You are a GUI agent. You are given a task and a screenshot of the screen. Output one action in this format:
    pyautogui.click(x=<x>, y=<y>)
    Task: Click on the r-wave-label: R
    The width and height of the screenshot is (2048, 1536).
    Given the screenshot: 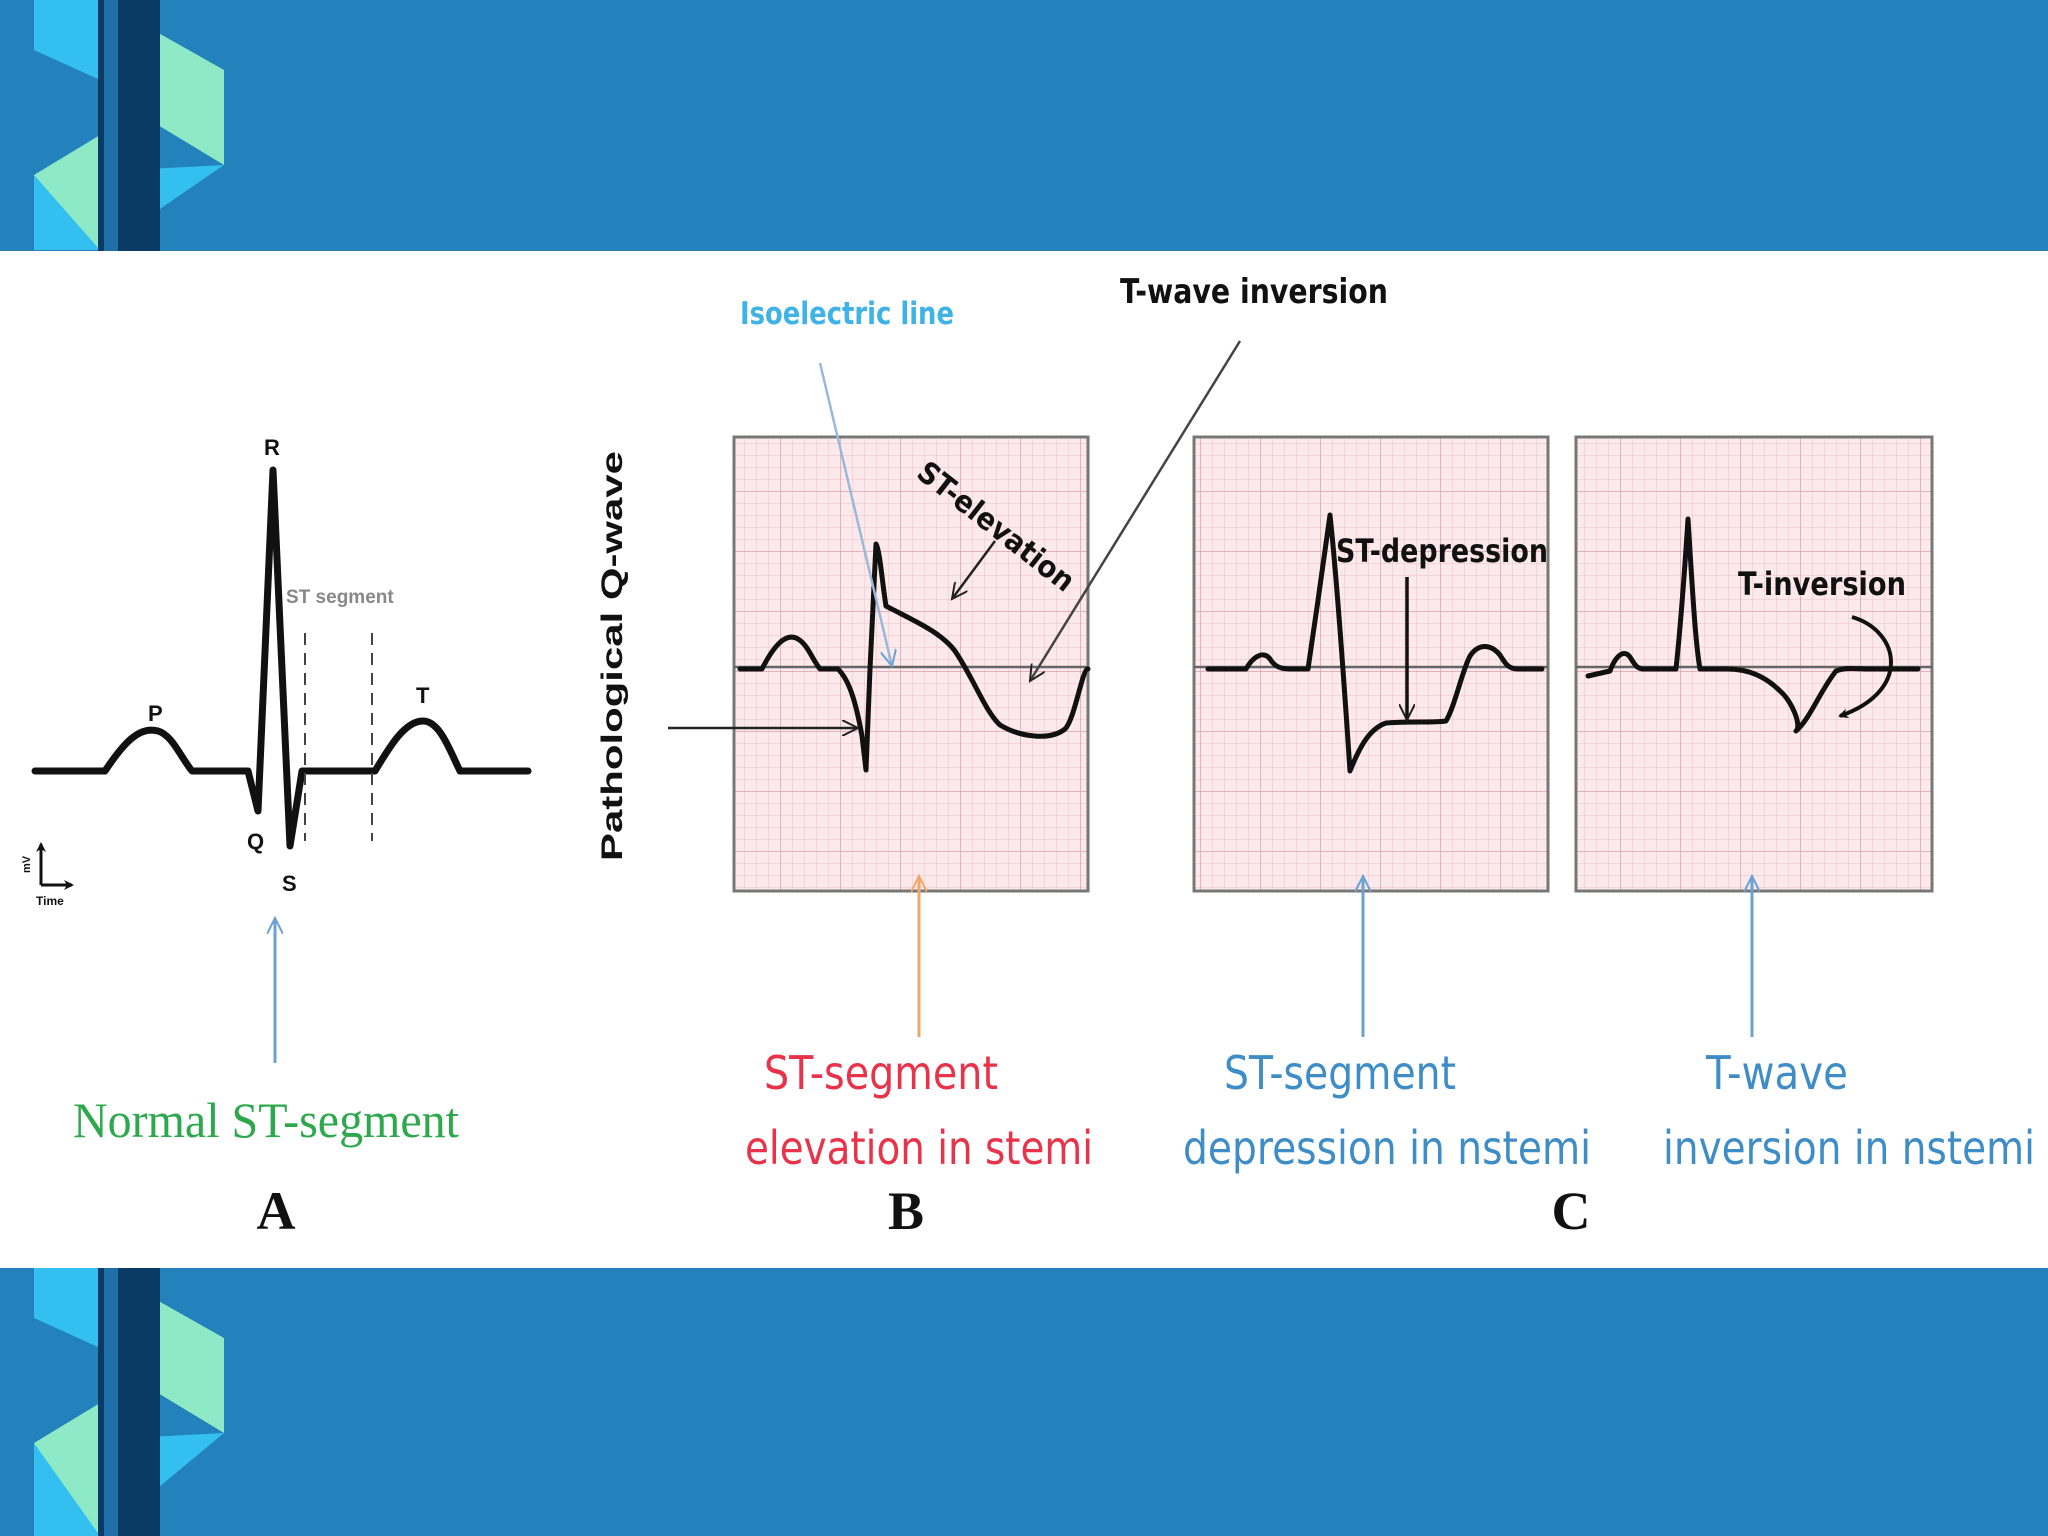 What is the action you would take?
    pyautogui.click(x=272, y=447)
    